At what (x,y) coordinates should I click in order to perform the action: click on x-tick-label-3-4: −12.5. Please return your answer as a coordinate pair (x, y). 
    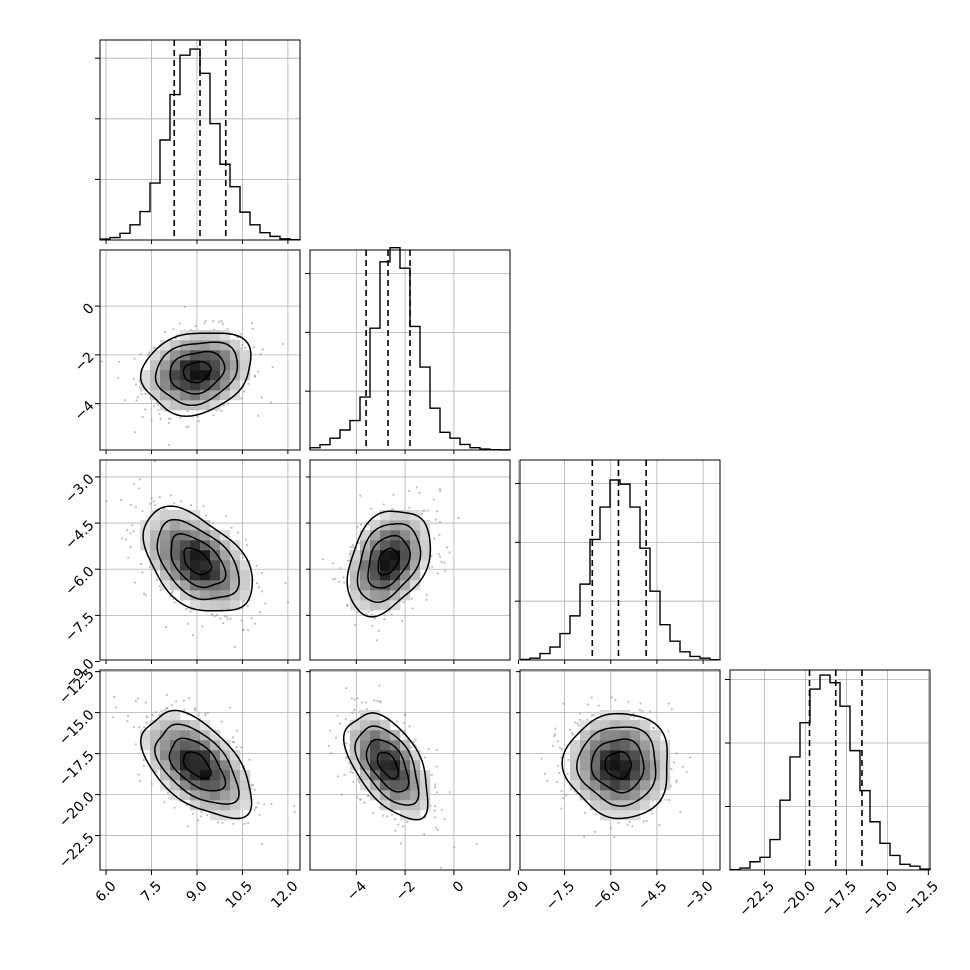
    Looking at the image, I should click on (921, 899).